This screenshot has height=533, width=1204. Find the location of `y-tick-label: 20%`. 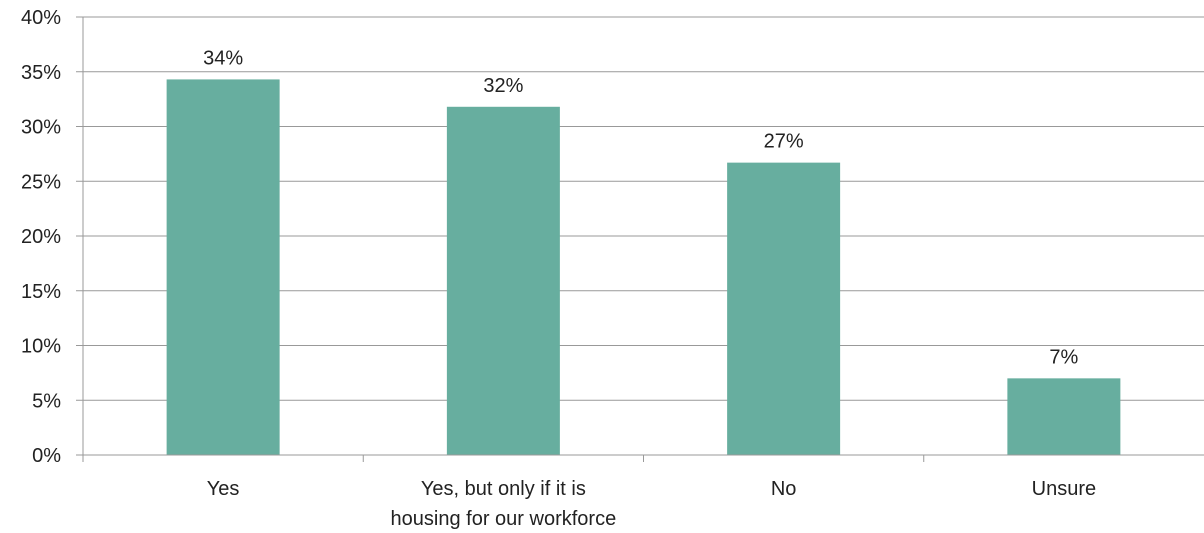

y-tick-label: 20% is located at coordinates (41, 237).